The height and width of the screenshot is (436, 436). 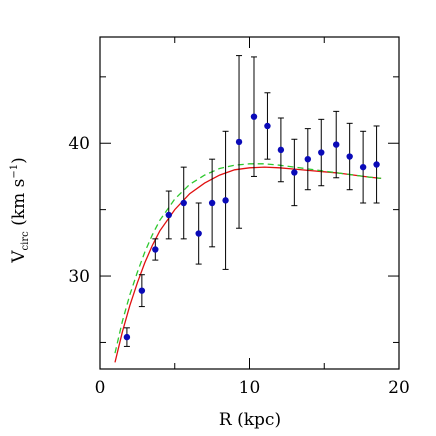 I want to click on y-tick-label: 40, so click(x=79, y=144).